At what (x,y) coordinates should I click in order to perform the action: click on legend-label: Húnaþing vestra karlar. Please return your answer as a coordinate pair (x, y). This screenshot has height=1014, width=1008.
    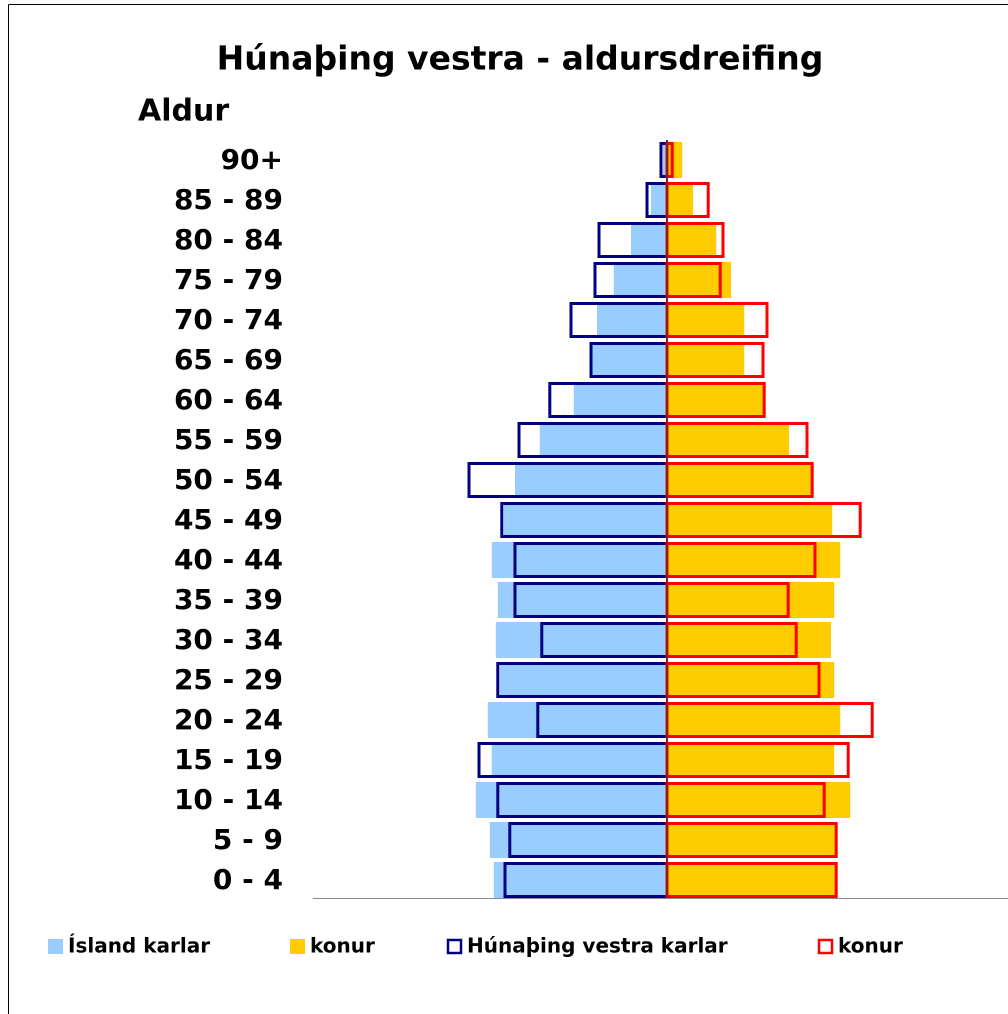
    Looking at the image, I should click on (597, 946).